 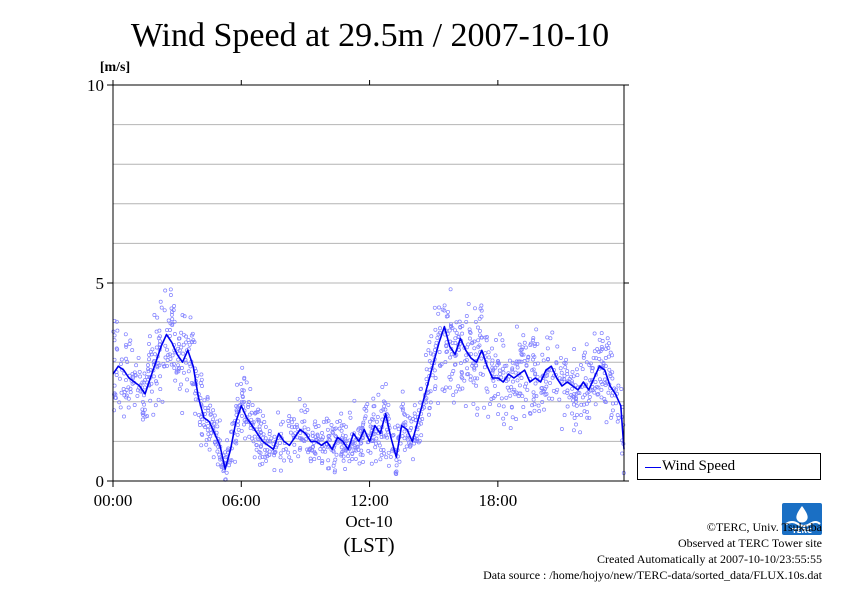 What do you see at coordinates (802, 519) in the screenshot?
I see `terc-logo: TERC` at bounding box center [802, 519].